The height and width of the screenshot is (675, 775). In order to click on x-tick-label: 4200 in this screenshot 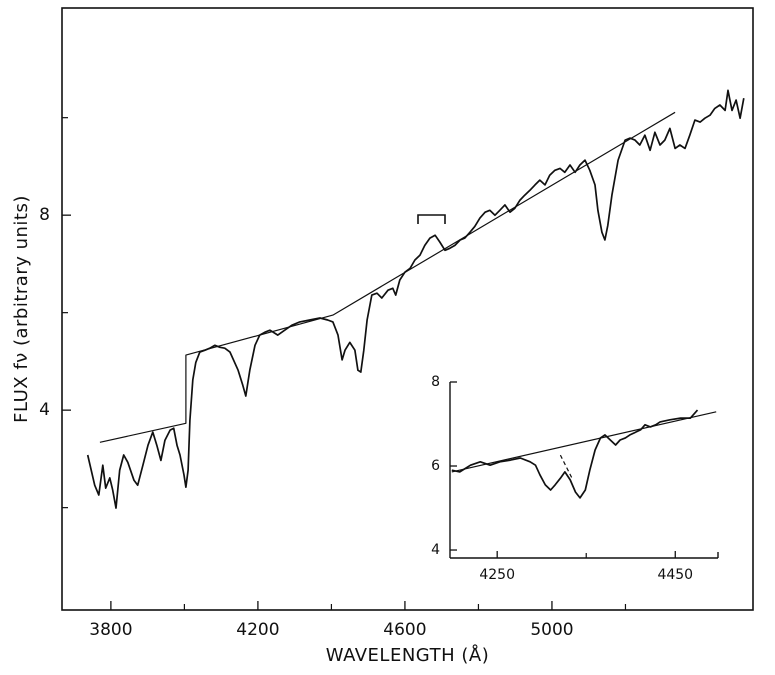, I will do `click(257, 630)`.